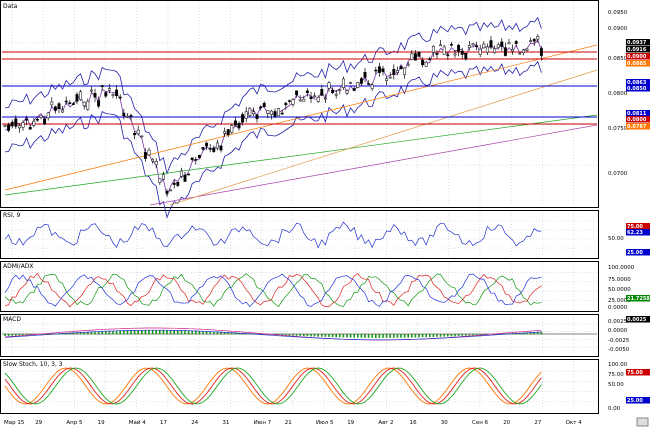  I want to click on axis-tick-label: 100.0000, so click(621, 268).